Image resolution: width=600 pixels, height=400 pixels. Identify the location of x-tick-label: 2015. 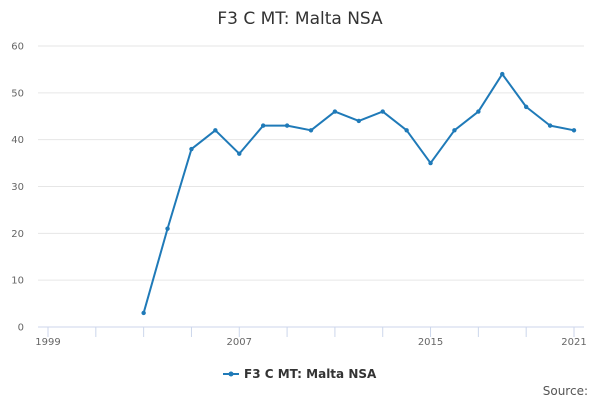
(430, 342).